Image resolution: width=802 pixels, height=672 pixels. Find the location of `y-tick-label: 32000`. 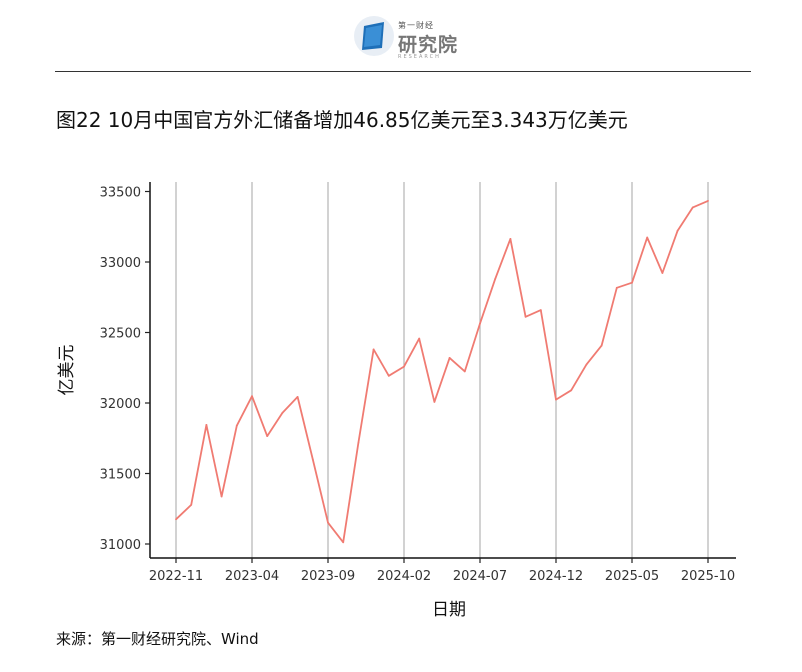

y-tick-label: 32000 is located at coordinates (120, 404).